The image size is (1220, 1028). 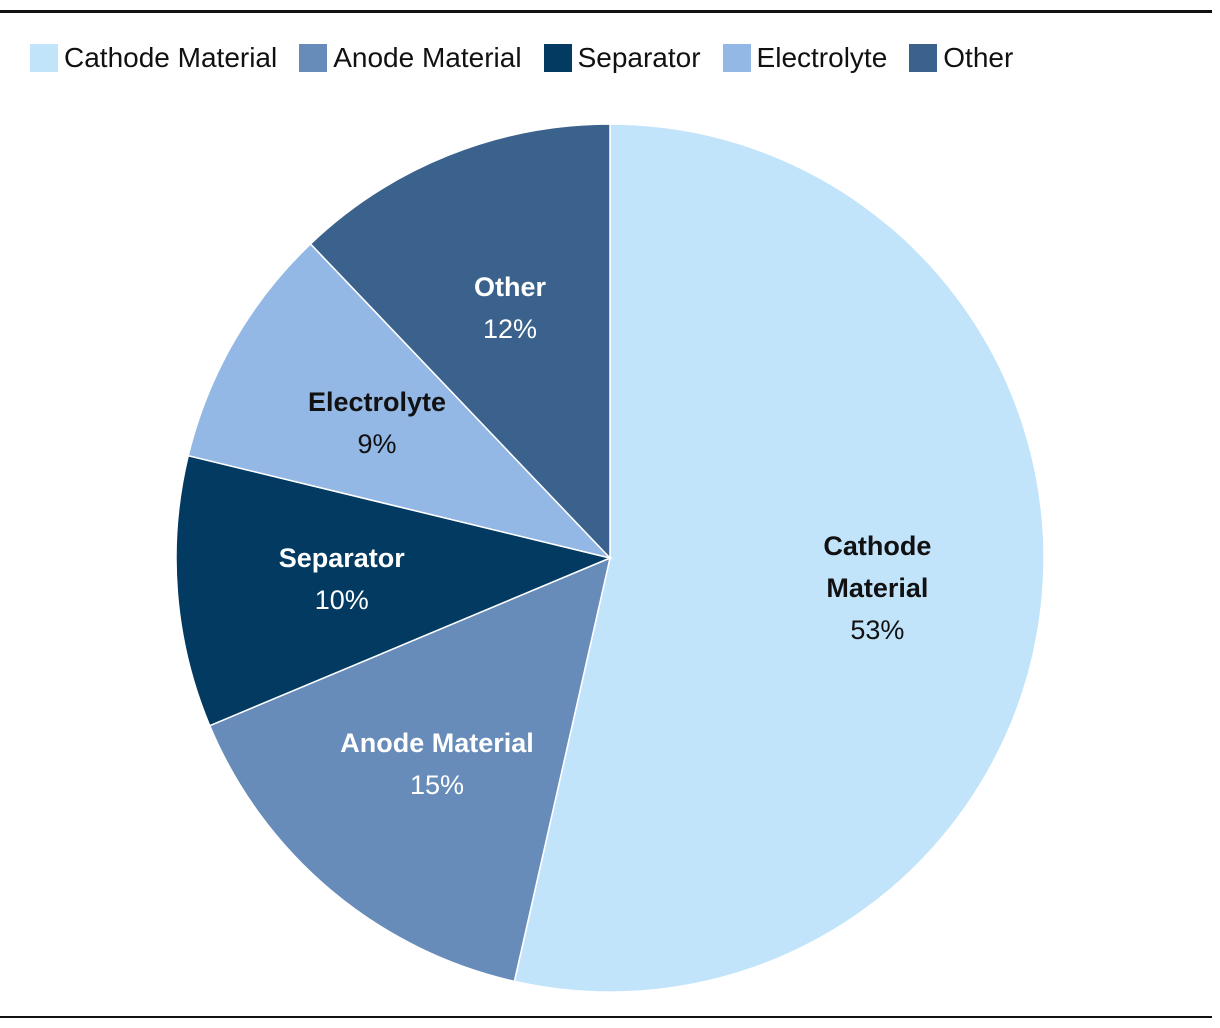 I want to click on slice-category: Other, so click(x=509, y=287).